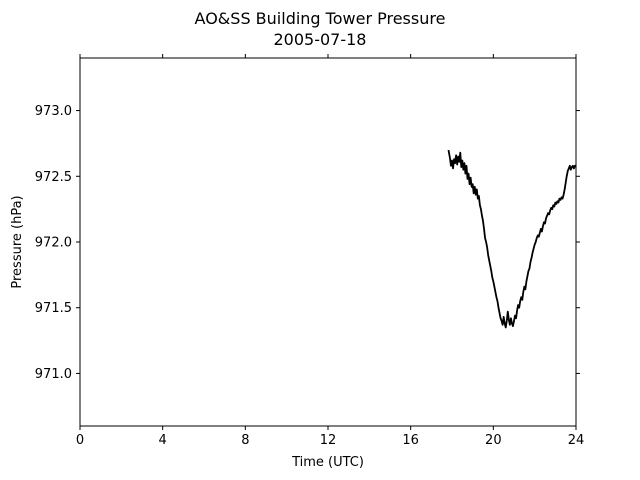 Image resolution: width=640 pixels, height=480 pixels. Describe the element at coordinates (163, 440) in the screenshot. I see `x-tick-label: 4` at that location.